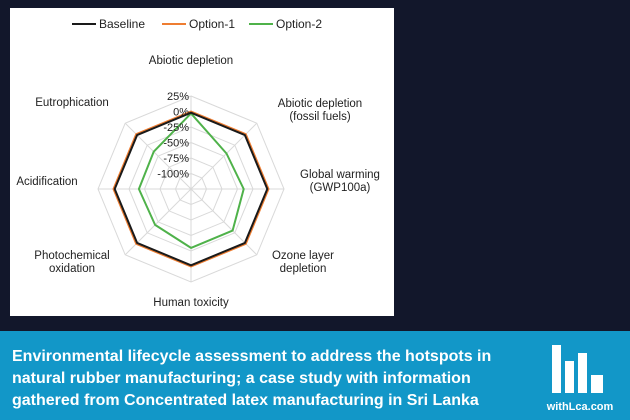  What do you see at coordinates (303, 262) in the screenshot?
I see `axis-label: Ozone layer depletion` at bounding box center [303, 262].